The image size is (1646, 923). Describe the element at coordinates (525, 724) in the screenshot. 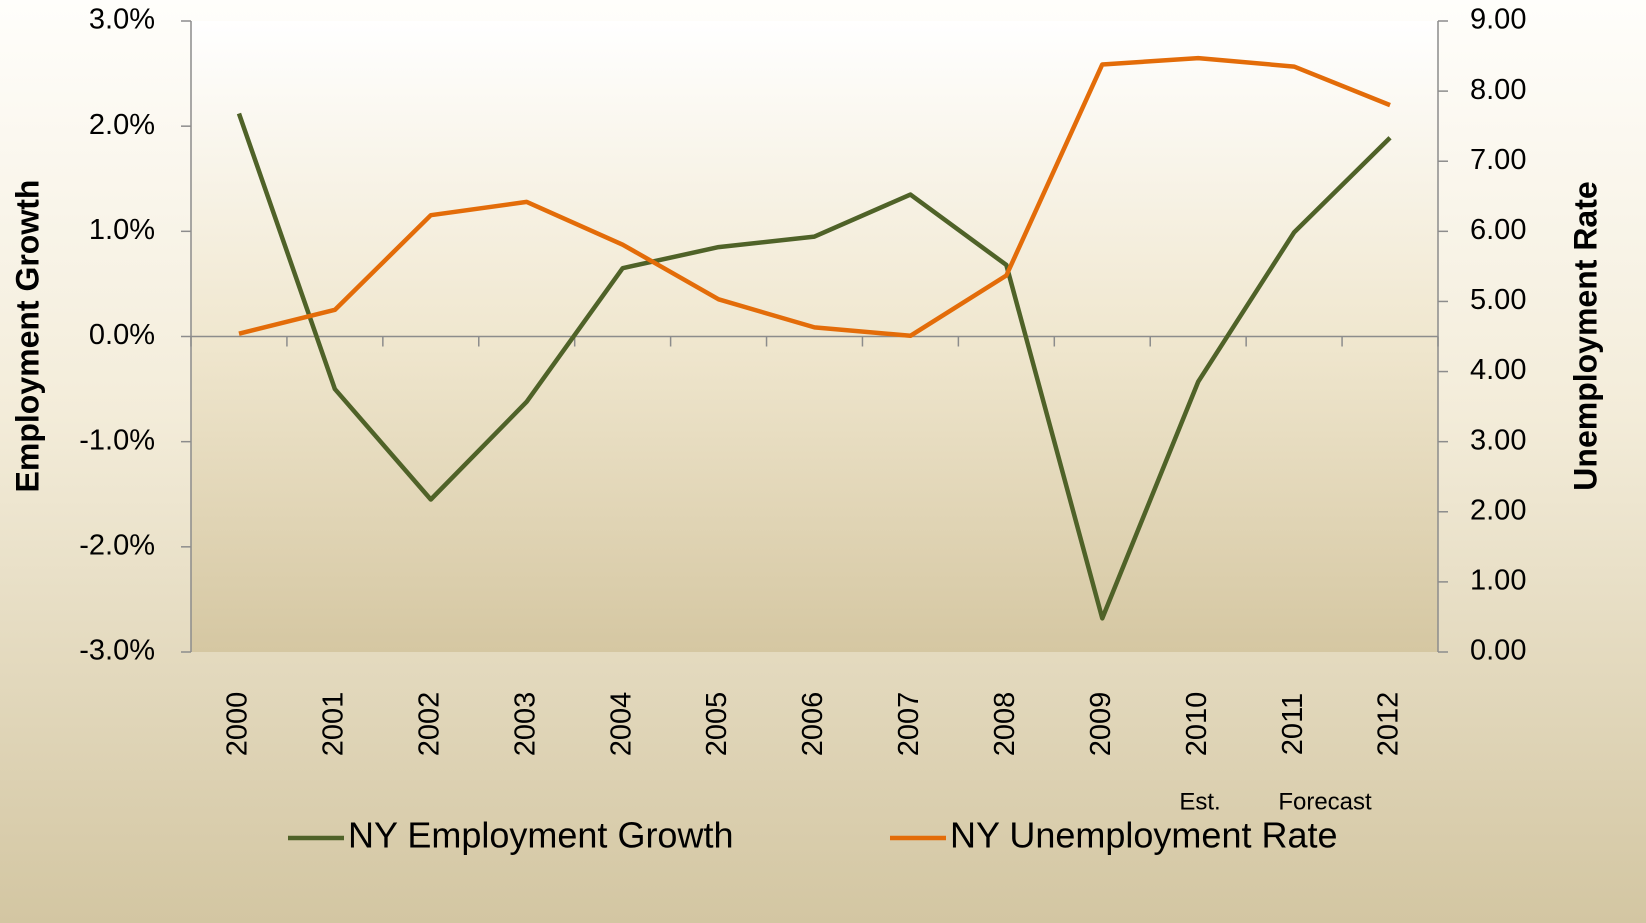

I see `x-tick-label: 2003` at that location.